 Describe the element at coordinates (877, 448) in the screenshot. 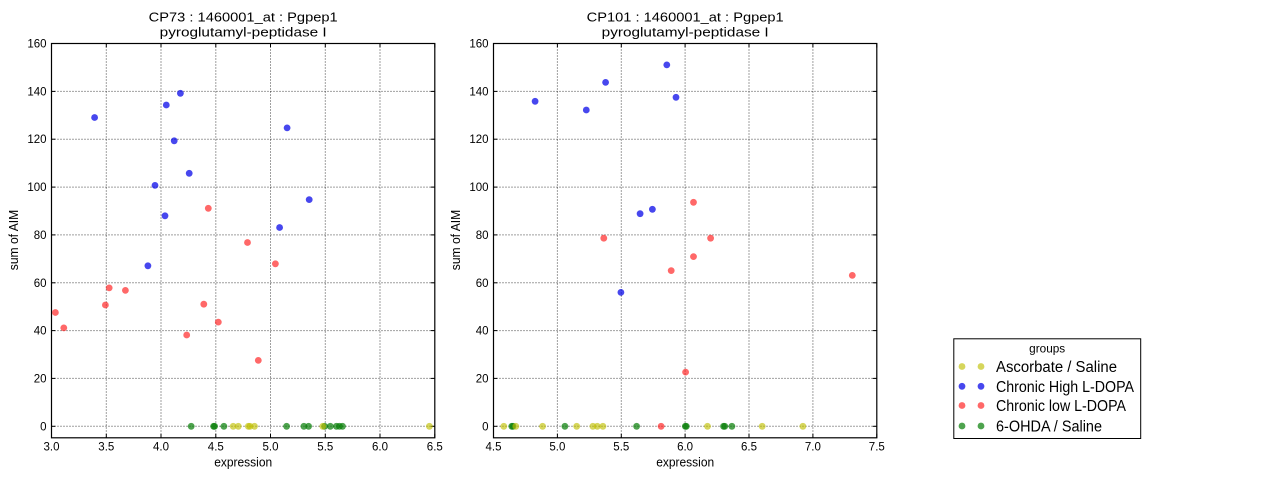

I see `svg-text: 7.5` at that location.